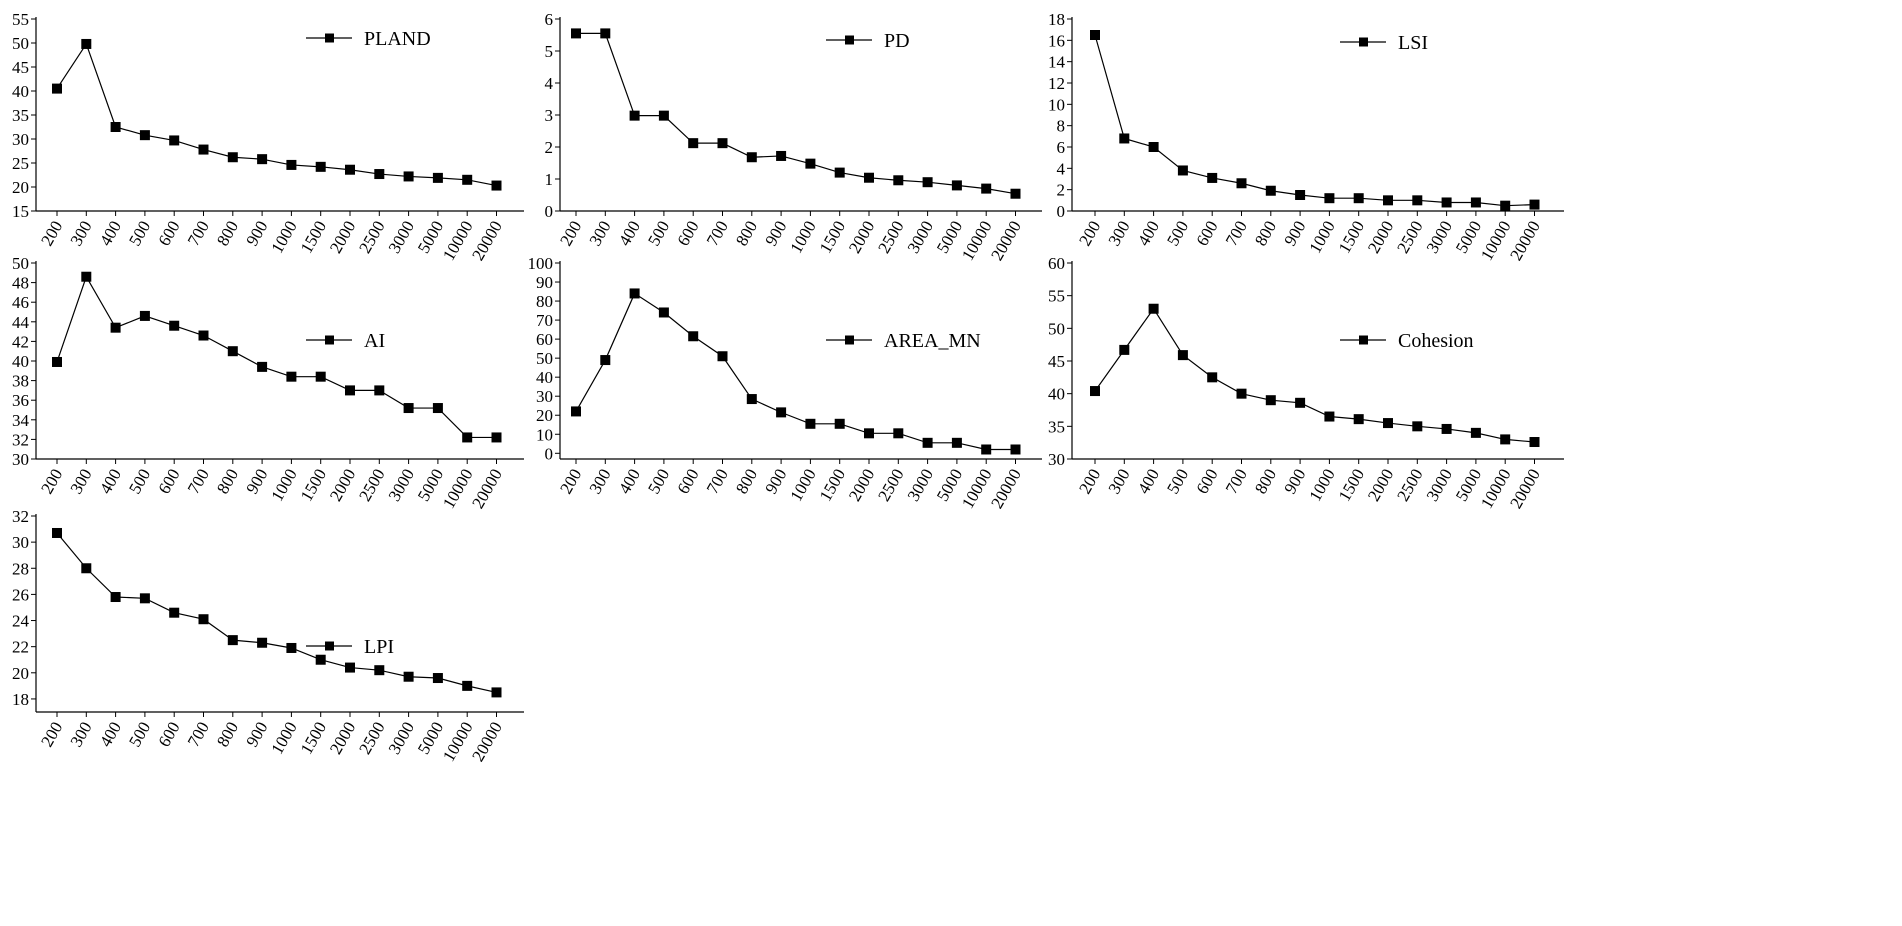 The width and height of the screenshot is (1902, 926). What do you see at coordinates (20, 139) in the screenshot?
I see `y-tick-label: 30` at bounding box center [20, 139].